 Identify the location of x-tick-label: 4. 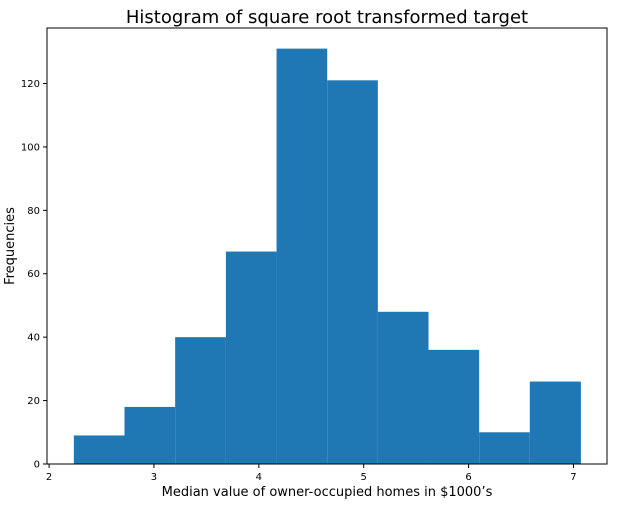
(259, 477).